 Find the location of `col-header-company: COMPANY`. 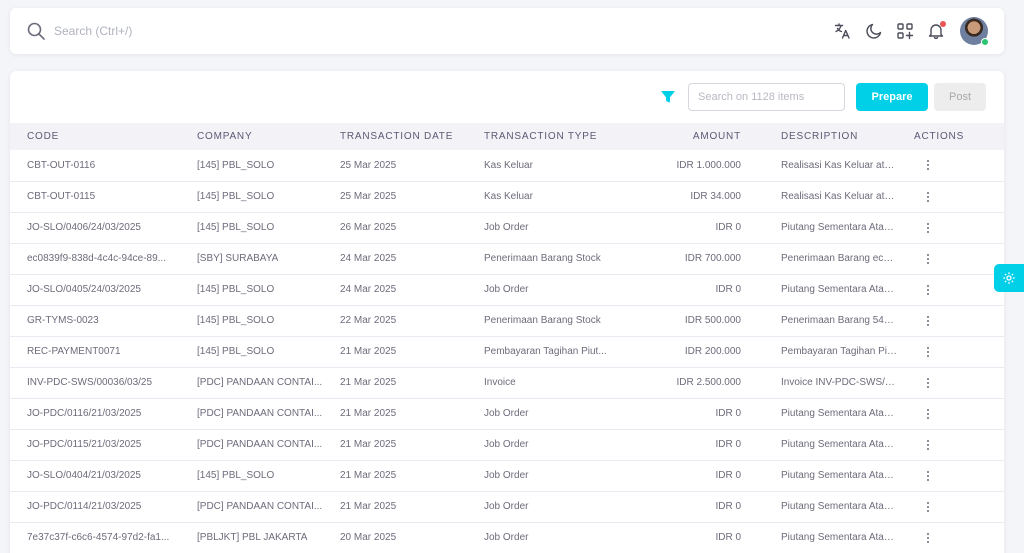

col-header-company: COMPANY is located at coordinates (225, 136).